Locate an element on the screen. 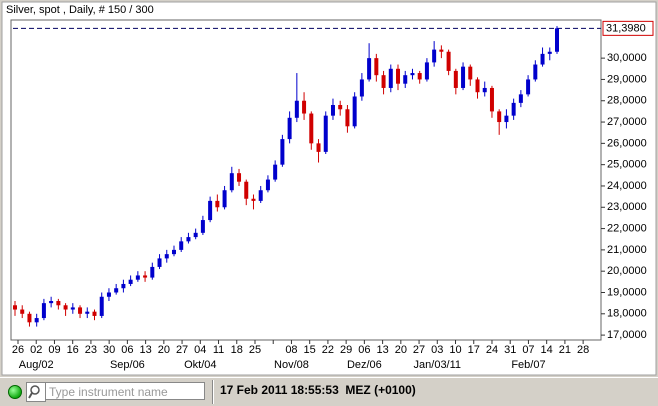 This screenshot has height=406, width=658. x-tick-label: 29 is located at coordinates (346, 350).